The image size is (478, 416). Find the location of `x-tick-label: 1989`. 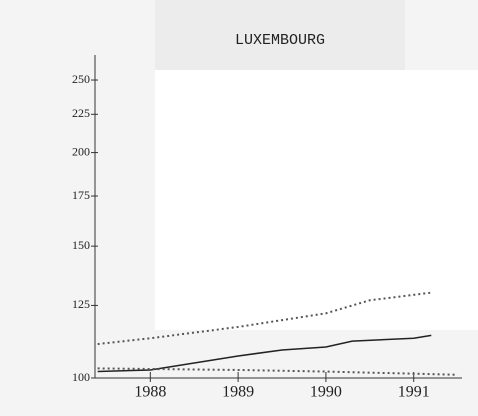

x-tick-label: 1989 is located at coordinates (238, 392).